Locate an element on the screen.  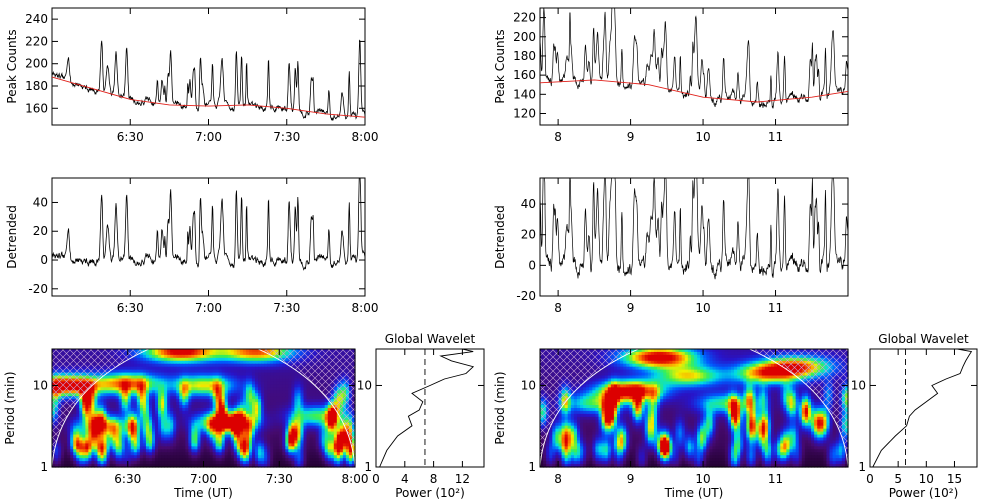
peak-right-ytick-label: 180 is located at coordinates (524, 56).